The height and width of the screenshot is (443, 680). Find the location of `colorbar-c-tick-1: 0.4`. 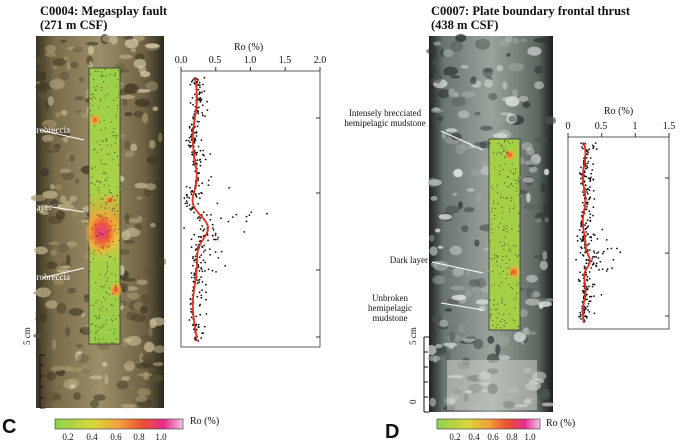

colorbar-c-tick-1: 0.4 is located at coordinates (92, 437).